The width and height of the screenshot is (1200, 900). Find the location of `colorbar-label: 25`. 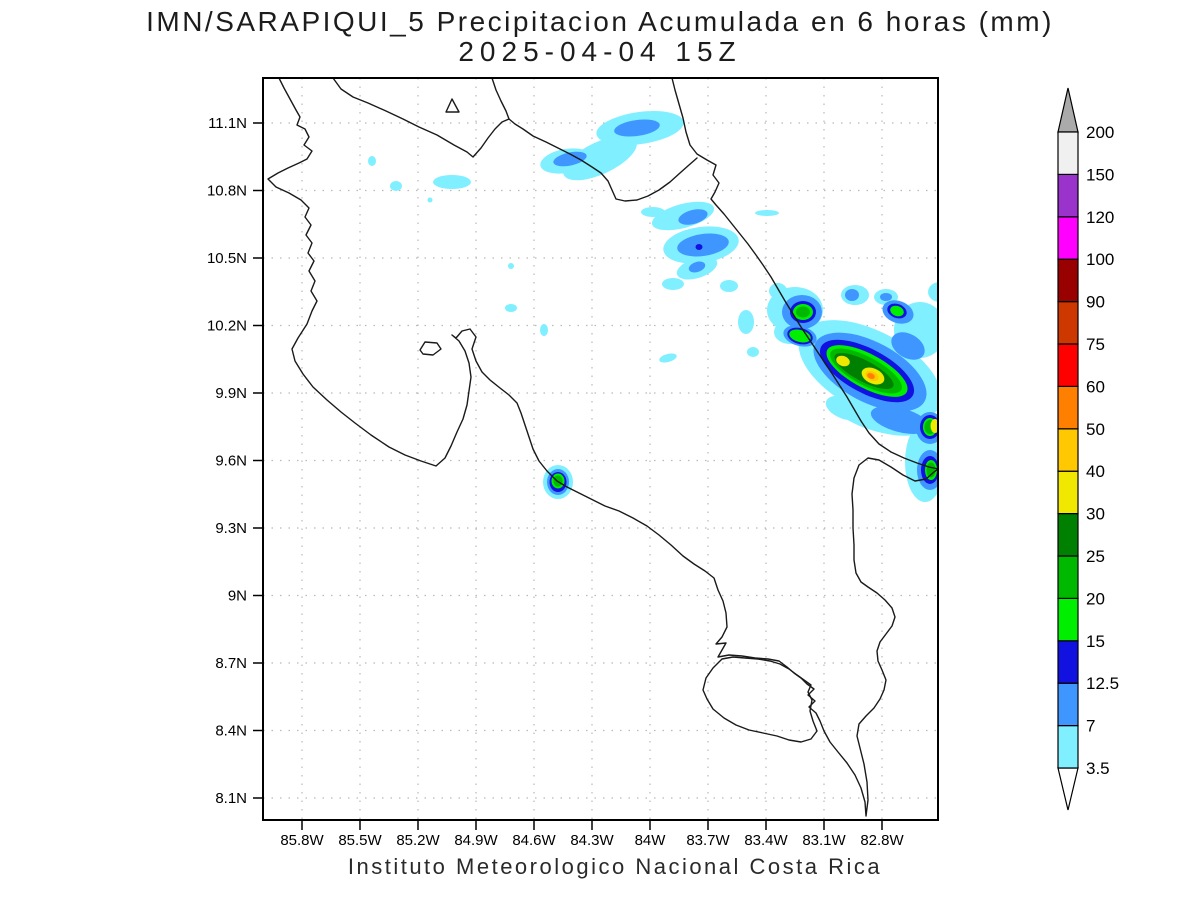

colorbar-label: 25 is located at coordinates (1095, 556).